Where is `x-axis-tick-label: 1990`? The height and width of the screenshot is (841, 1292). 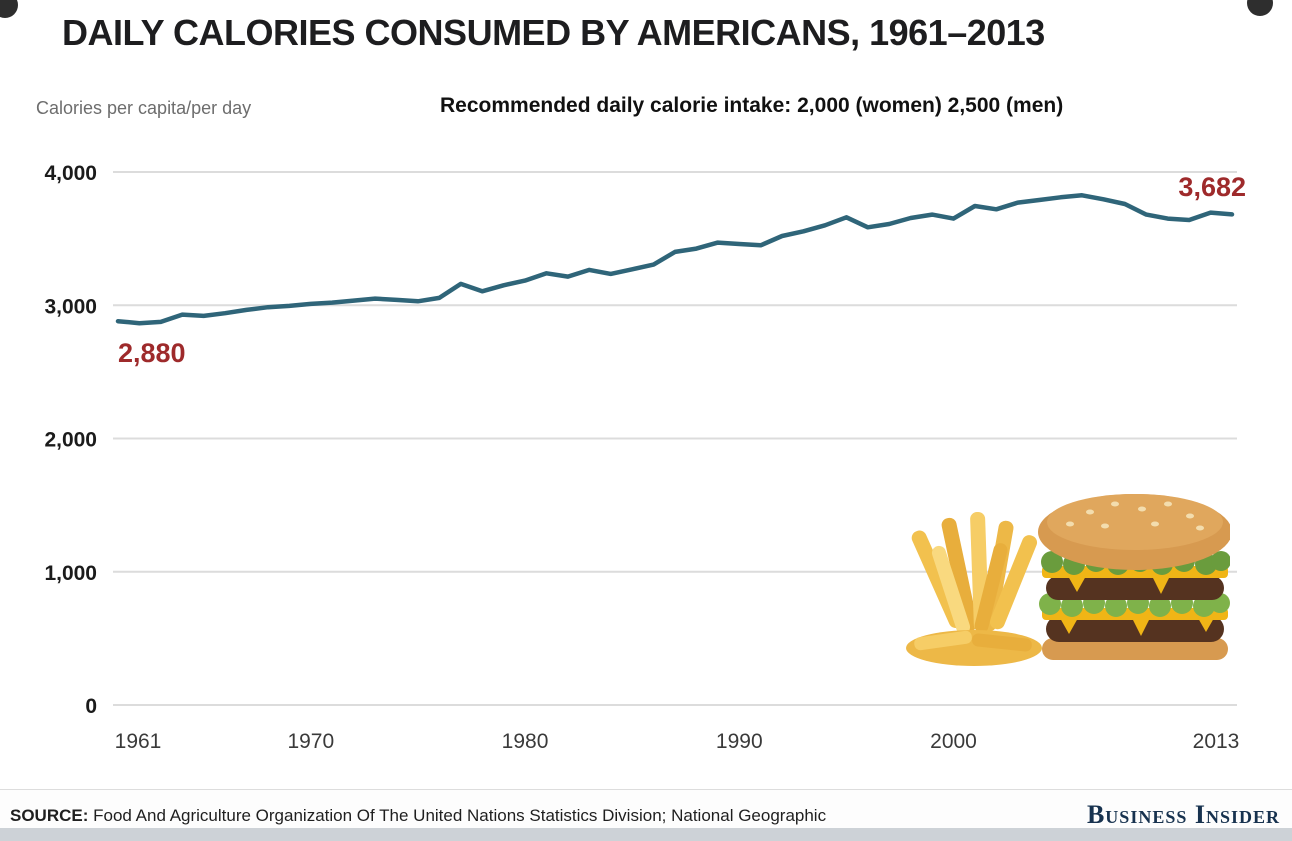
x-axis-tick-label: 1990 is located at coordinates (739, 741).